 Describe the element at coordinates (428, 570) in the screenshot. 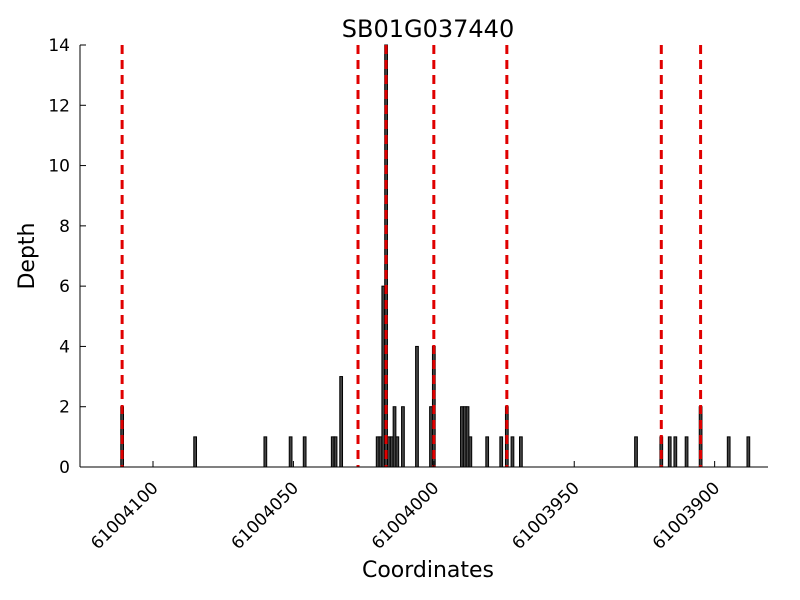

I see `x-axis-label: Coordinates` at that location.